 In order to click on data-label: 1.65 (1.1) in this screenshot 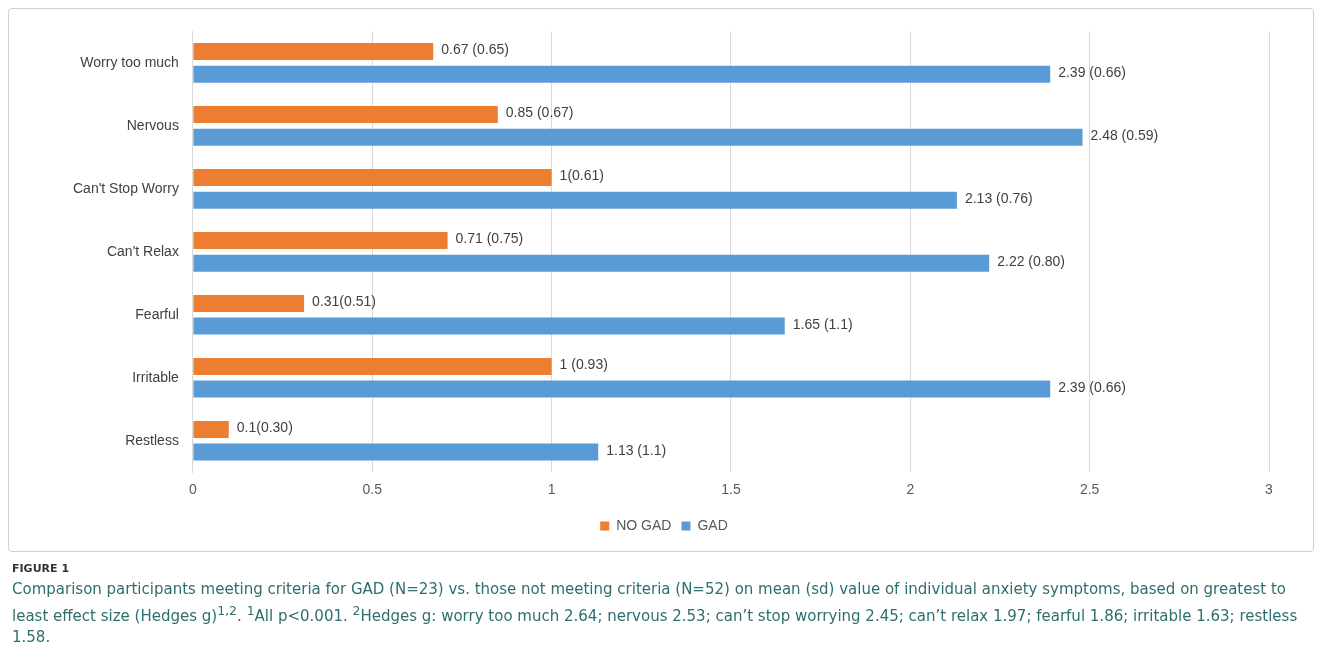, I will do `click(822, 323)`.